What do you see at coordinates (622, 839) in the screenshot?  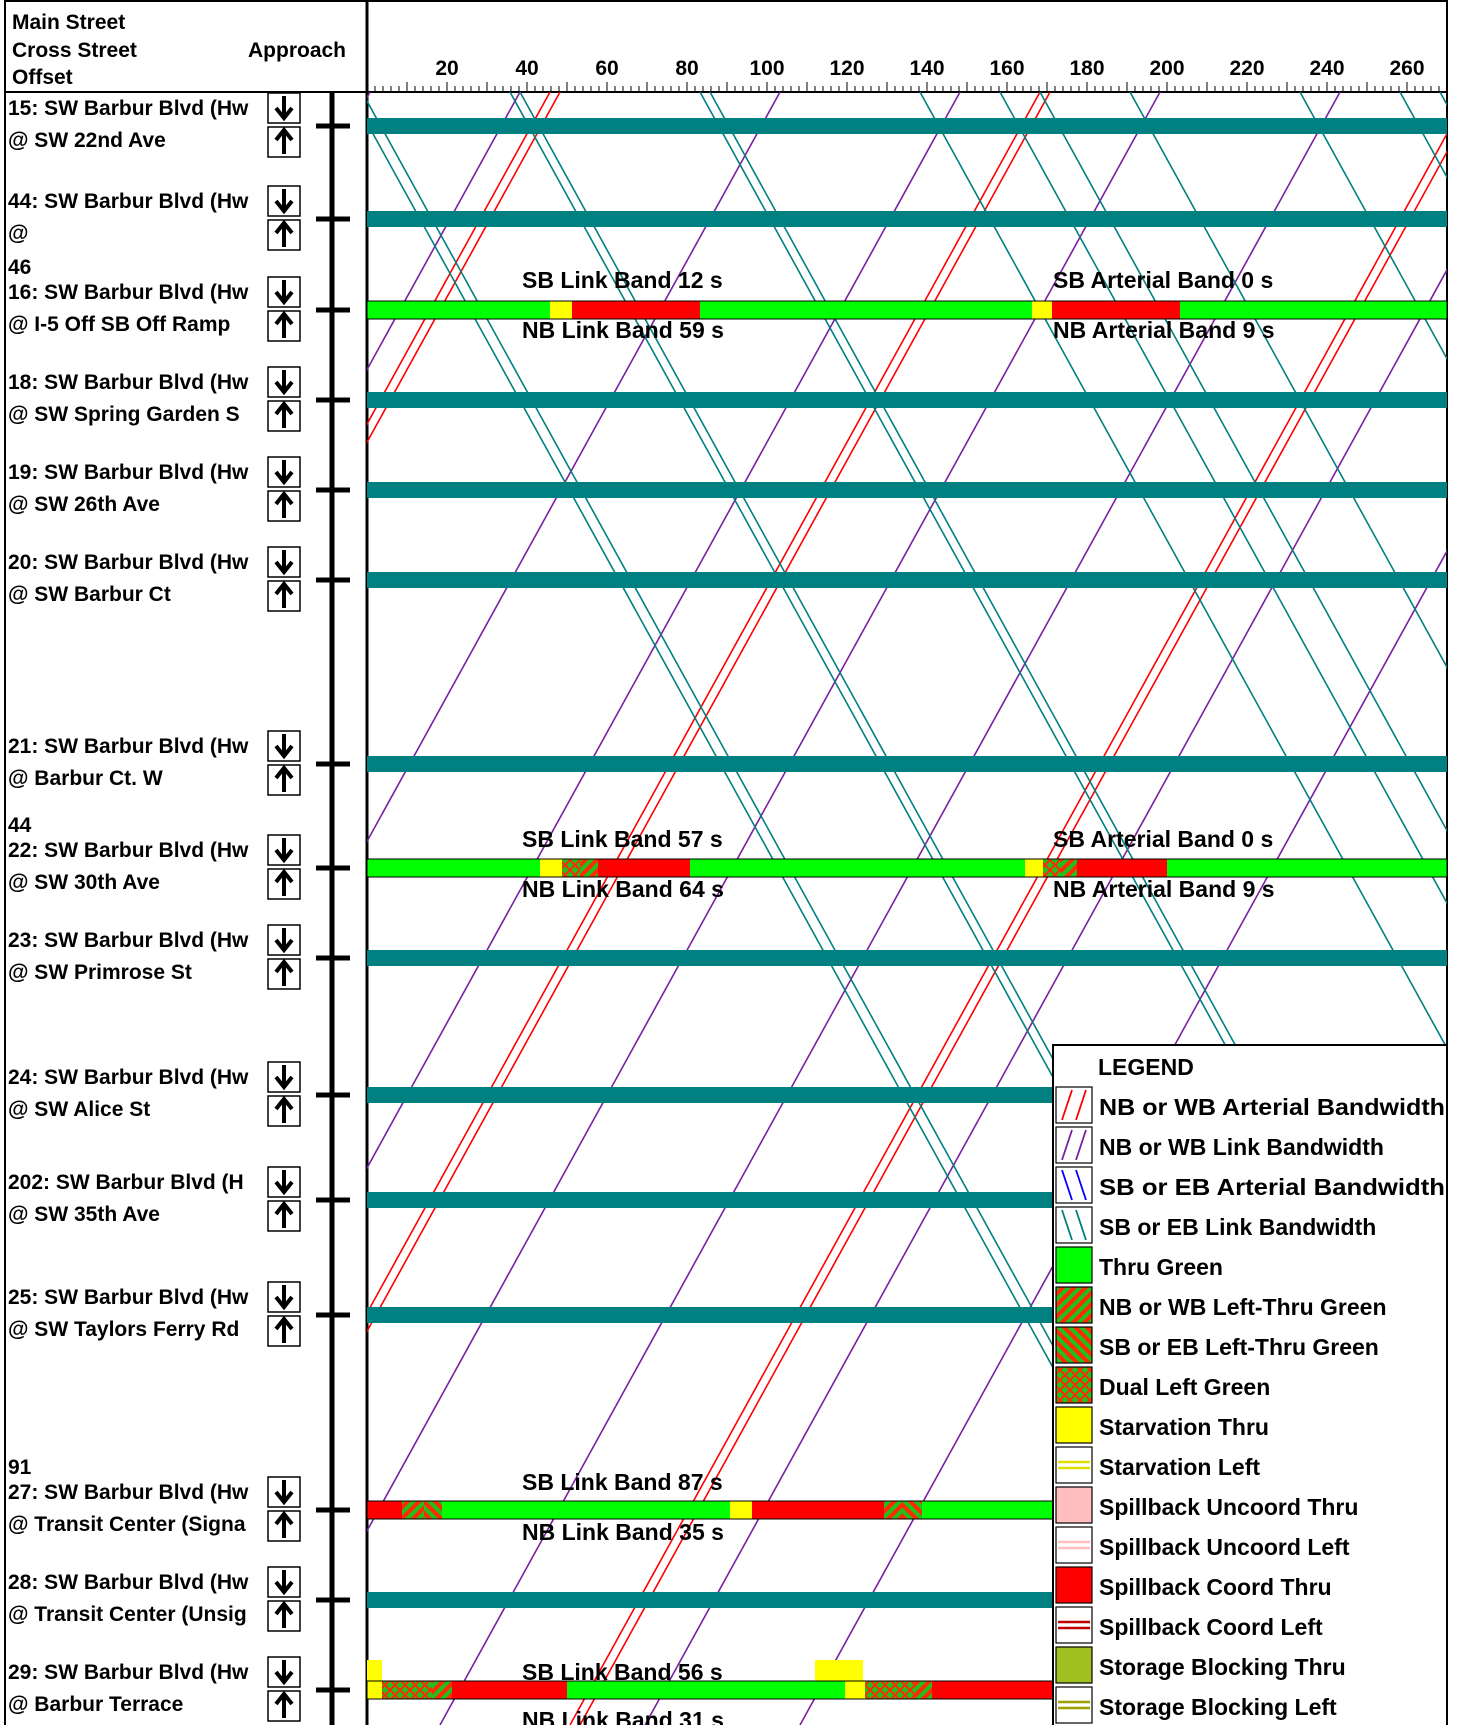 I see `band-label: SB Link Band 57 s` at bounding box center [622, 839].